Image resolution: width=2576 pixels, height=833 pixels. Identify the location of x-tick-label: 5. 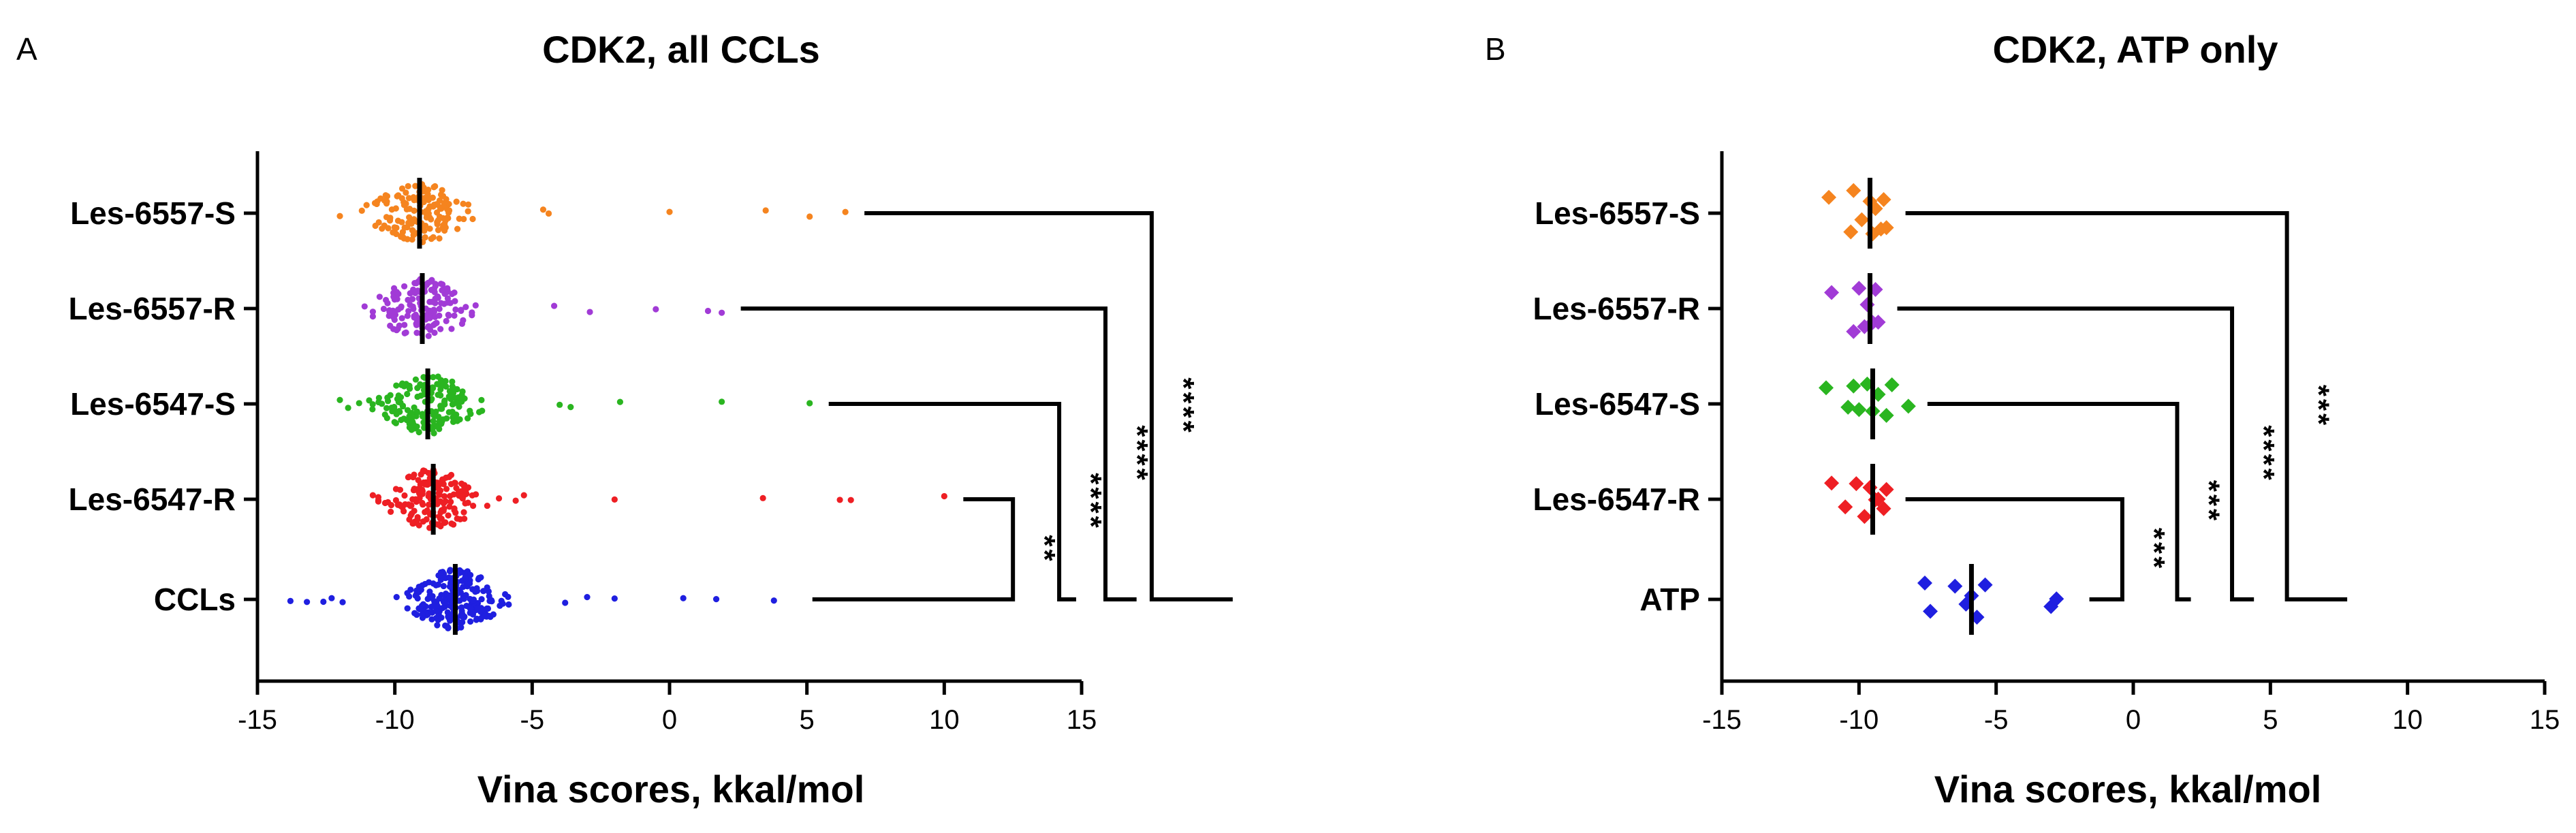
(2270, 720).